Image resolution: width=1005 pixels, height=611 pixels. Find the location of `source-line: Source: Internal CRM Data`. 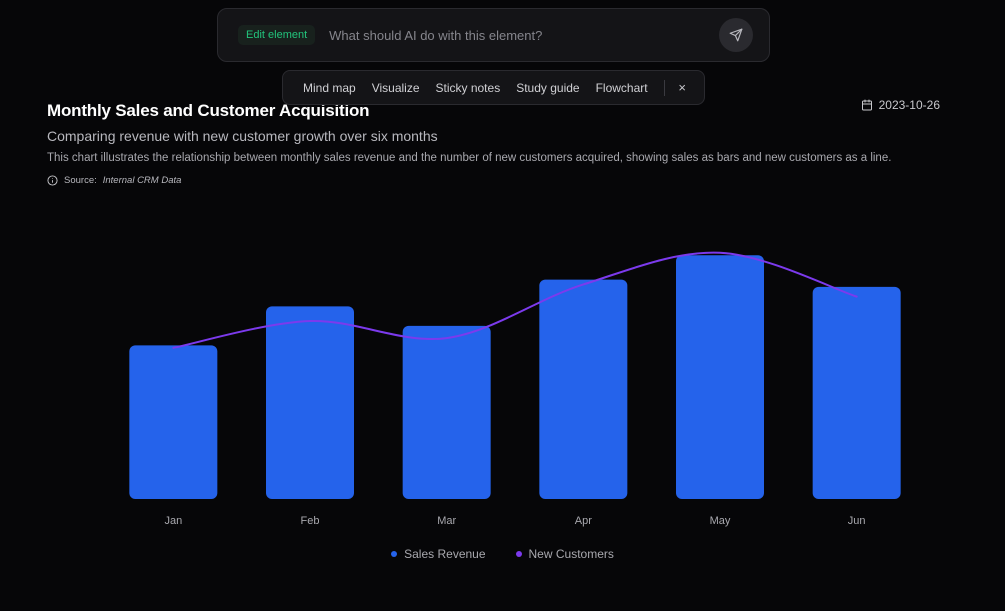

source-line: Source: Internal CRM Data is located at coordinates (114, 180).